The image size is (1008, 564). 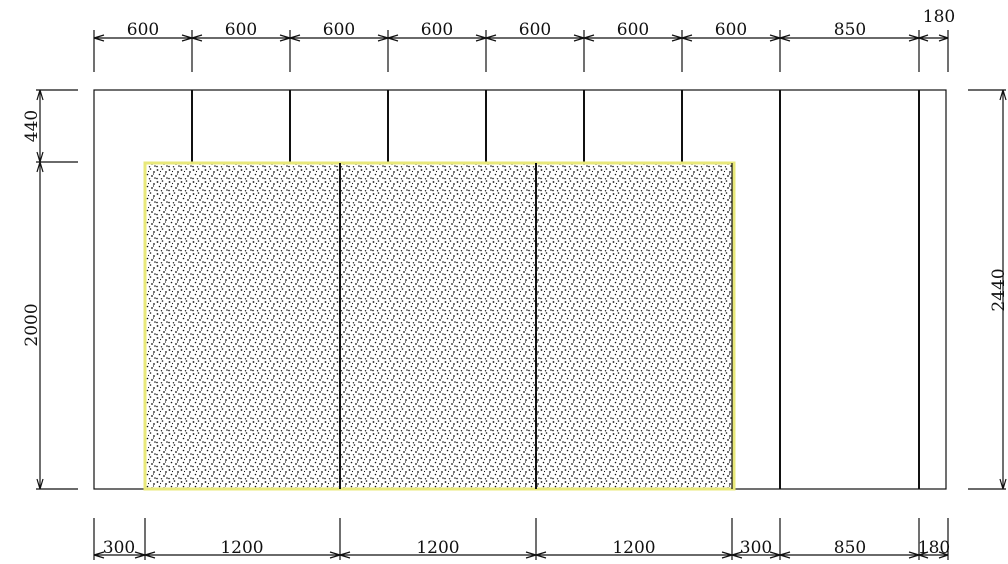 What do you see at coordinates (998, 289) in the screenshot?
I see `right-dim-label: 2440` at bounding box center [998, 289].